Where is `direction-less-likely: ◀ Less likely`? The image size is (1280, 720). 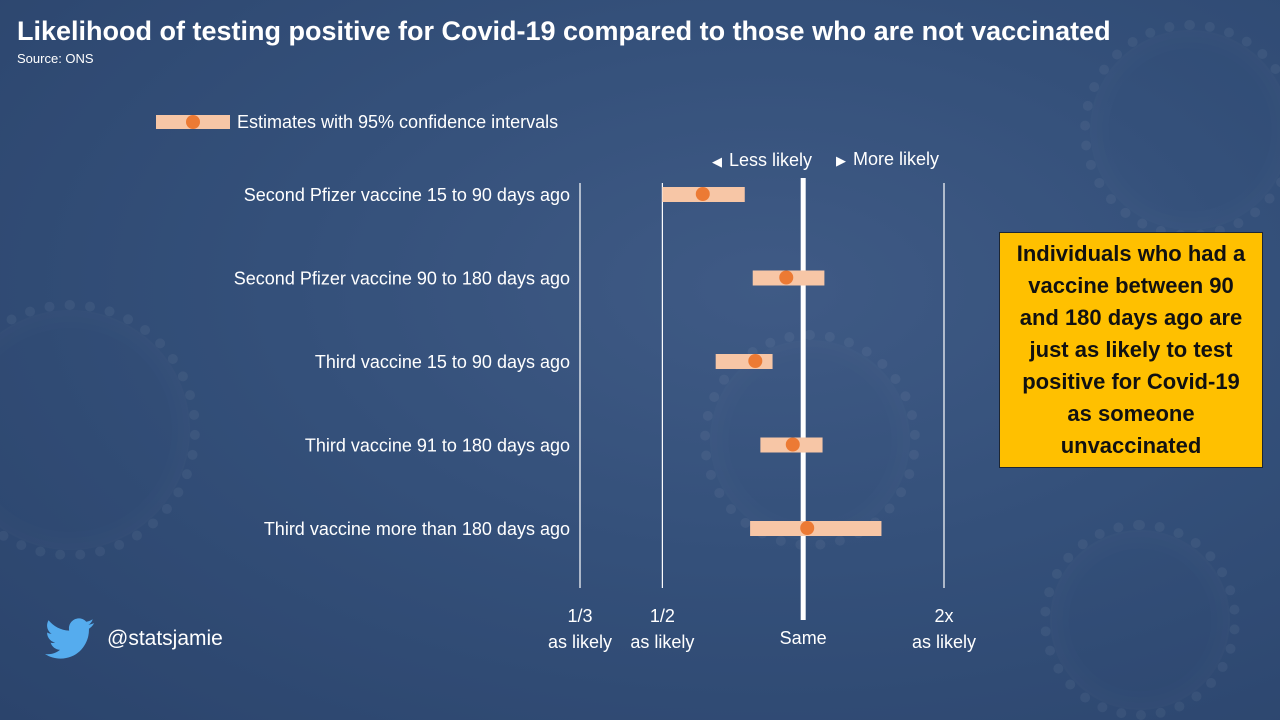
direction-less-likely: ◀ Less likely is located at coordinates (762, 160).